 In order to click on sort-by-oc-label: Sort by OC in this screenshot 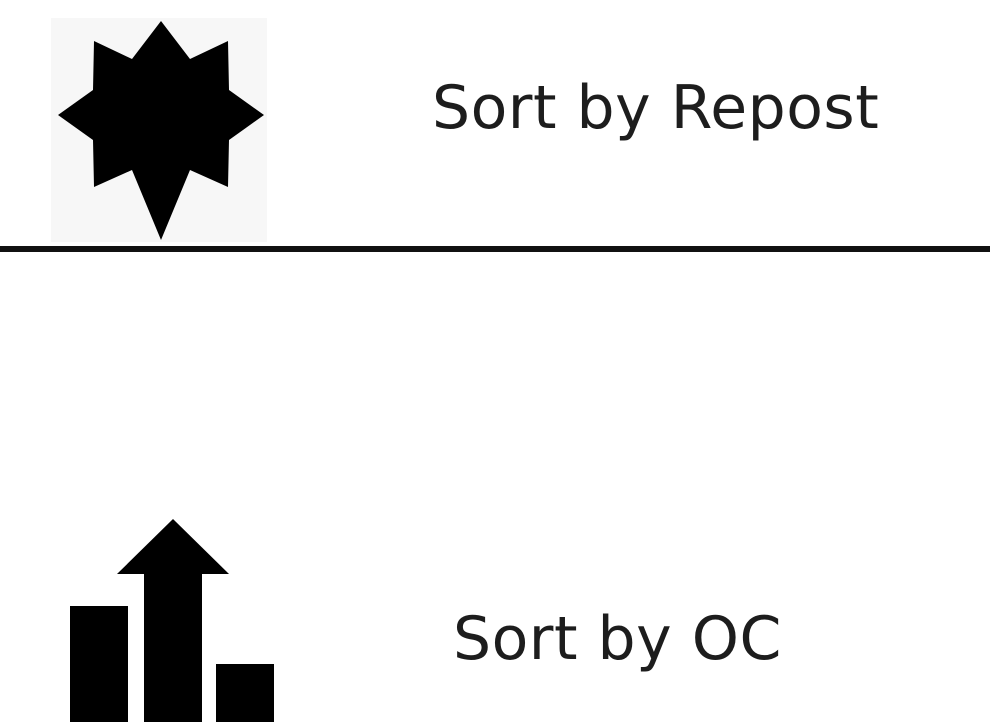, I will do `click(617, 639)`.